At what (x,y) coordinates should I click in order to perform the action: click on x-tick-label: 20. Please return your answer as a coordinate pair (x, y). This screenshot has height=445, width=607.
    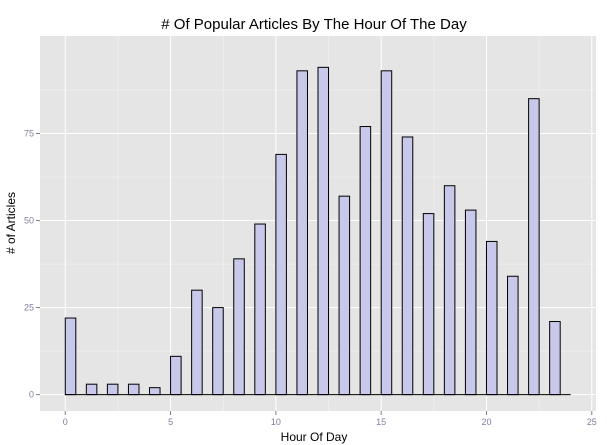
    Looking at the image, I should click on (486, 422).